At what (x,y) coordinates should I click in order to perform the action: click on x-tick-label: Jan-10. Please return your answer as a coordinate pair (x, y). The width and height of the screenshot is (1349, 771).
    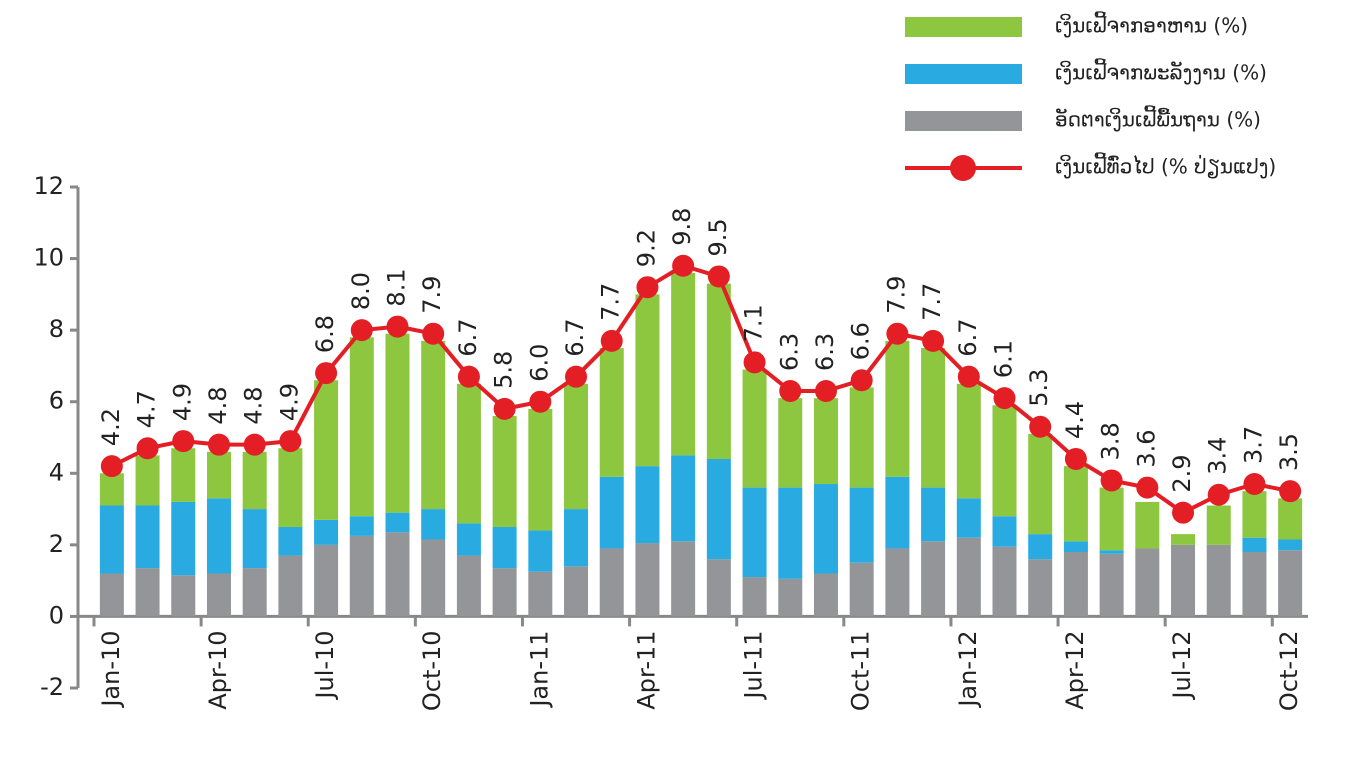
    Looking at the image, I should click on (111, 669).